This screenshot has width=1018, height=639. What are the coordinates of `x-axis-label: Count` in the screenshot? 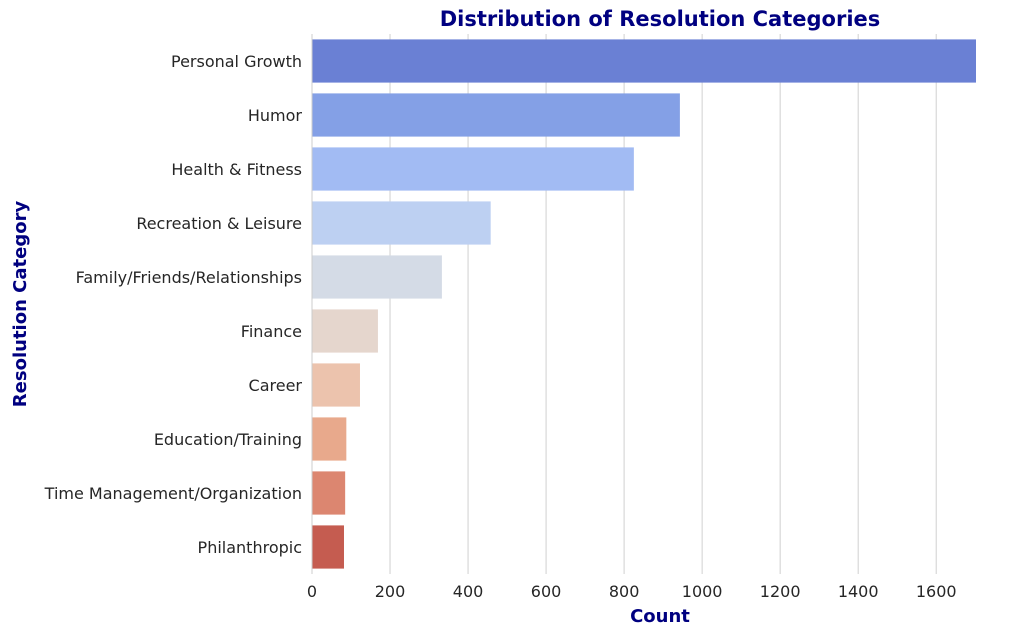 It's located at (660, 616).